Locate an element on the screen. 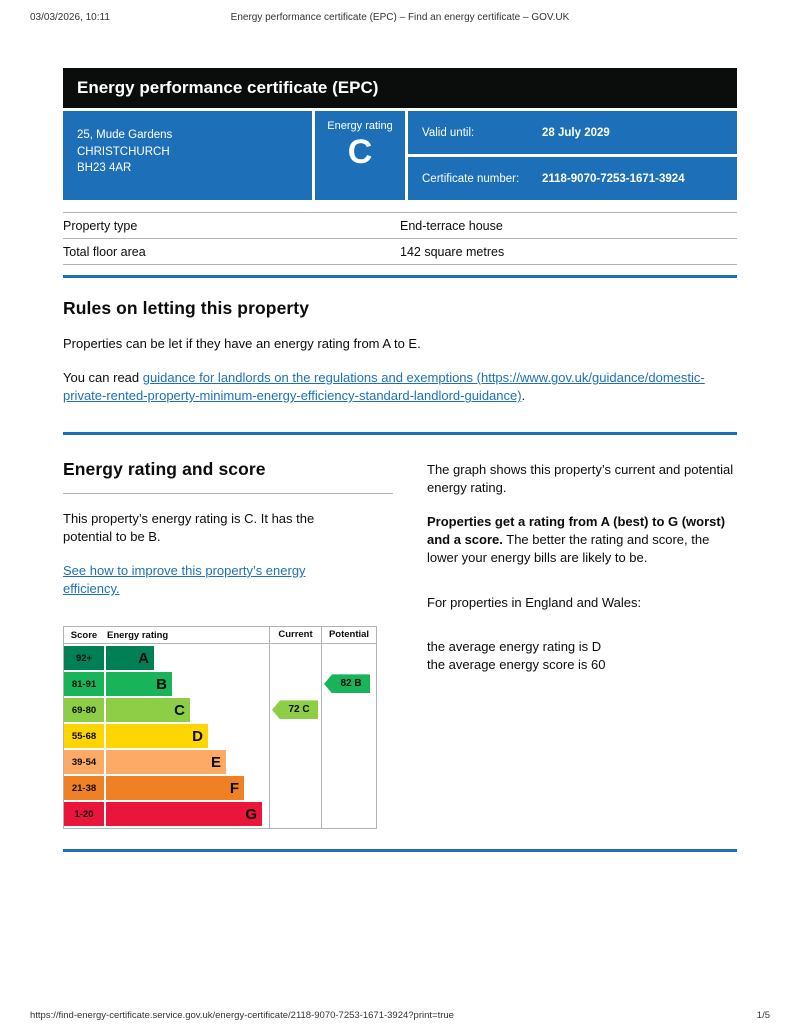 The width and height of the screenshot is (800, 1033). band-score: 21-38 is located at coordinates (84, 788).